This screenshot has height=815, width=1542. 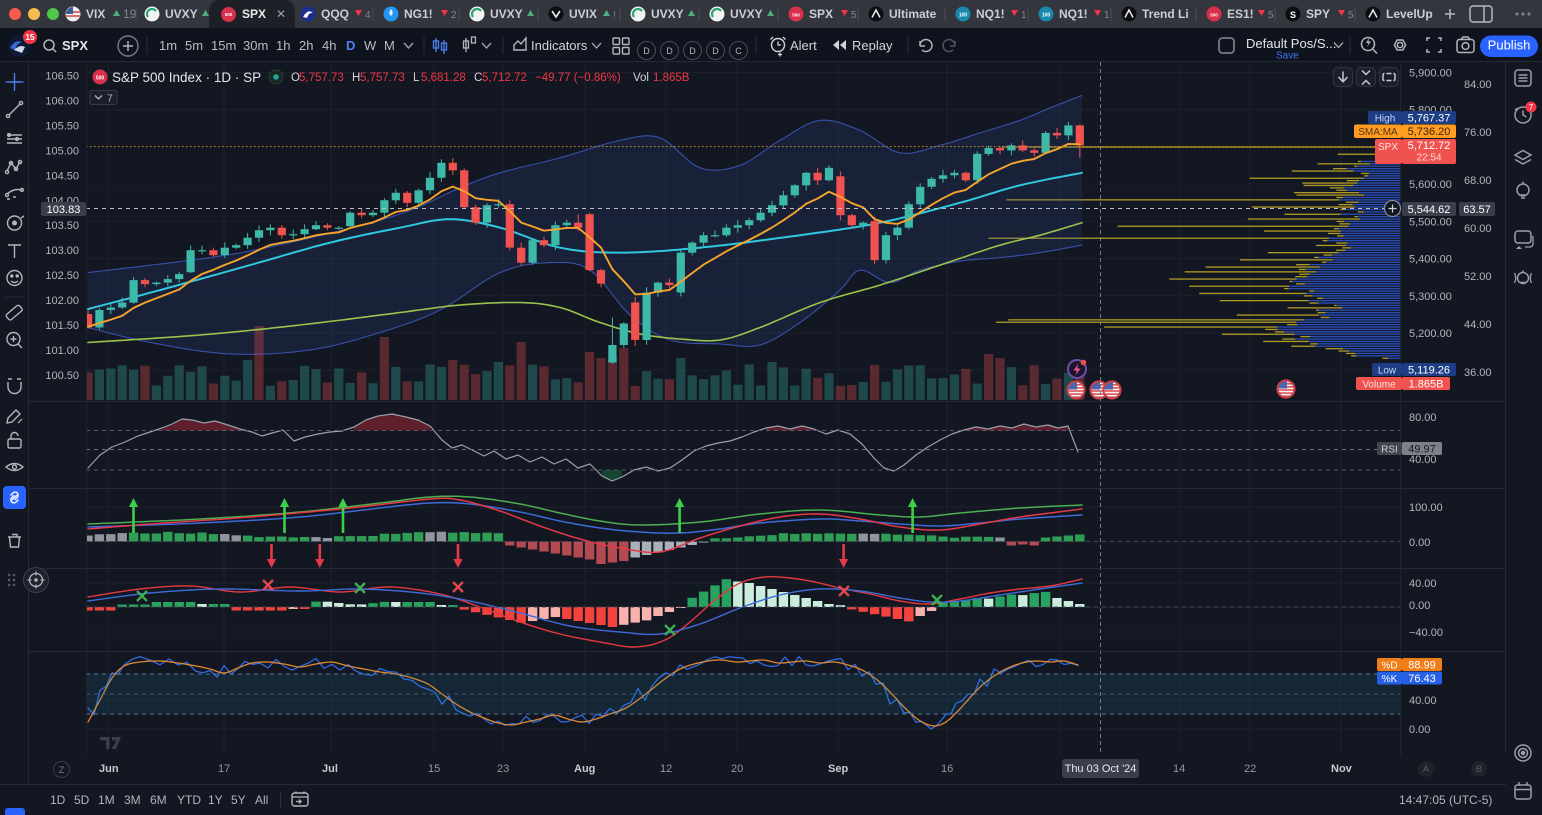 I want to click on svg-text: 63.57, so click(x=1477, y=210).